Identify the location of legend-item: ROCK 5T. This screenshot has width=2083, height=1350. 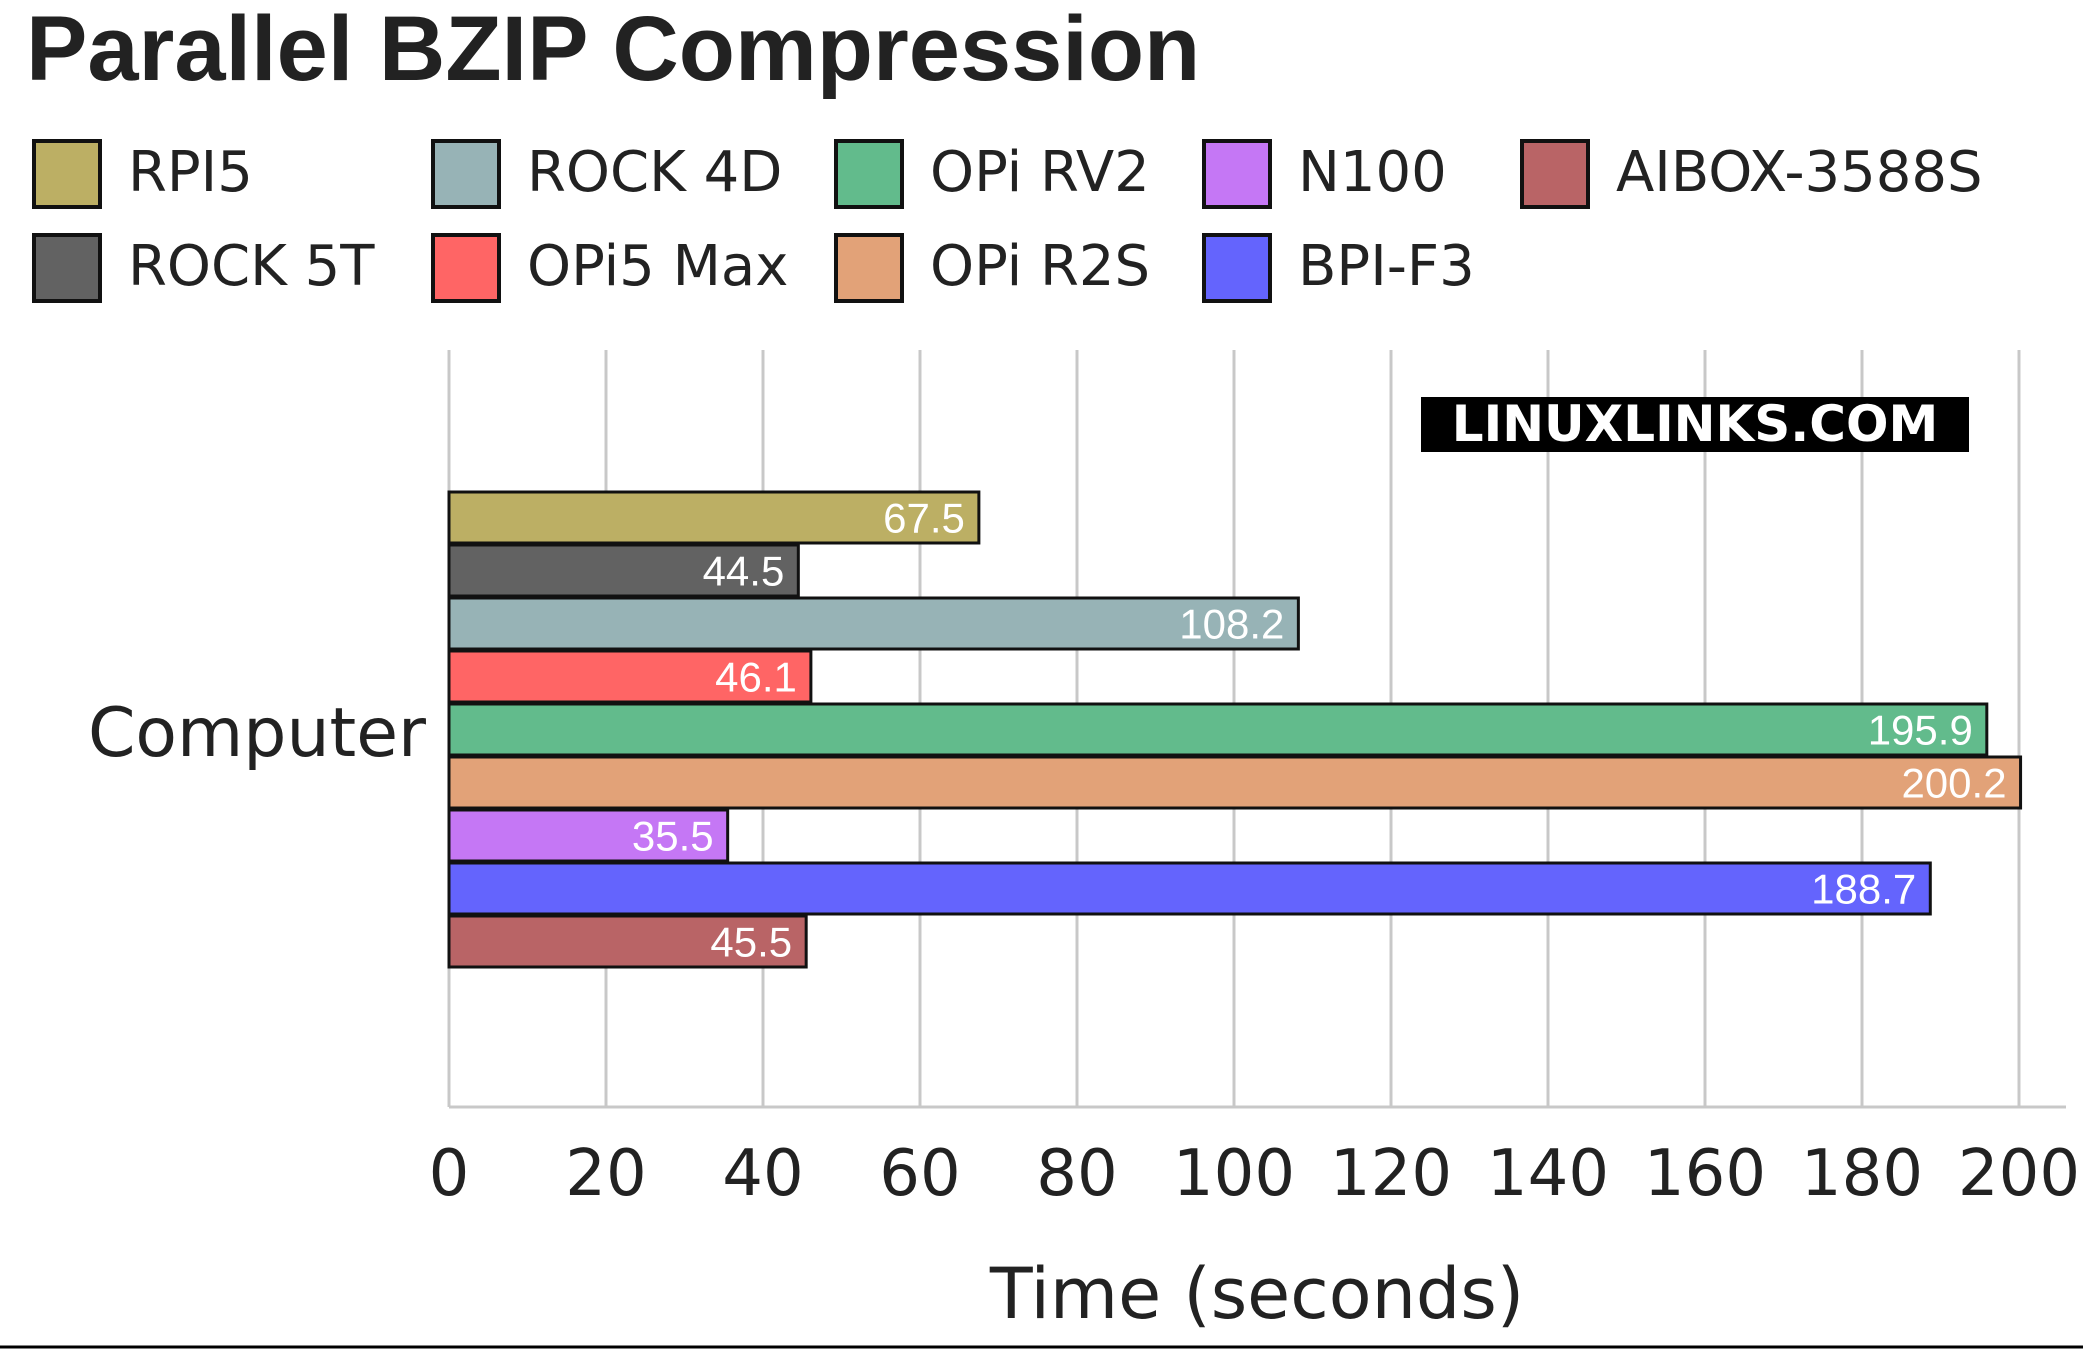
(203, 268).